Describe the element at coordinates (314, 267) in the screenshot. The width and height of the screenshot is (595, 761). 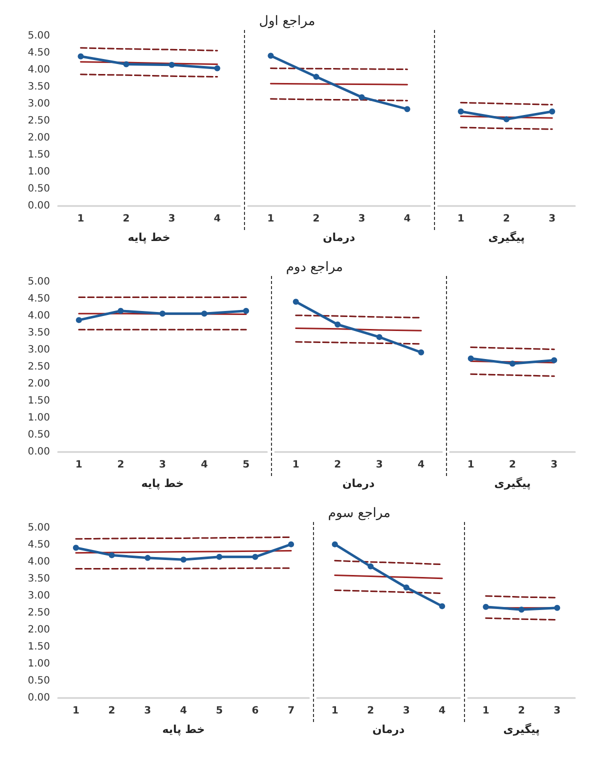
I see `chart-title: مراجع دوم` at that location.